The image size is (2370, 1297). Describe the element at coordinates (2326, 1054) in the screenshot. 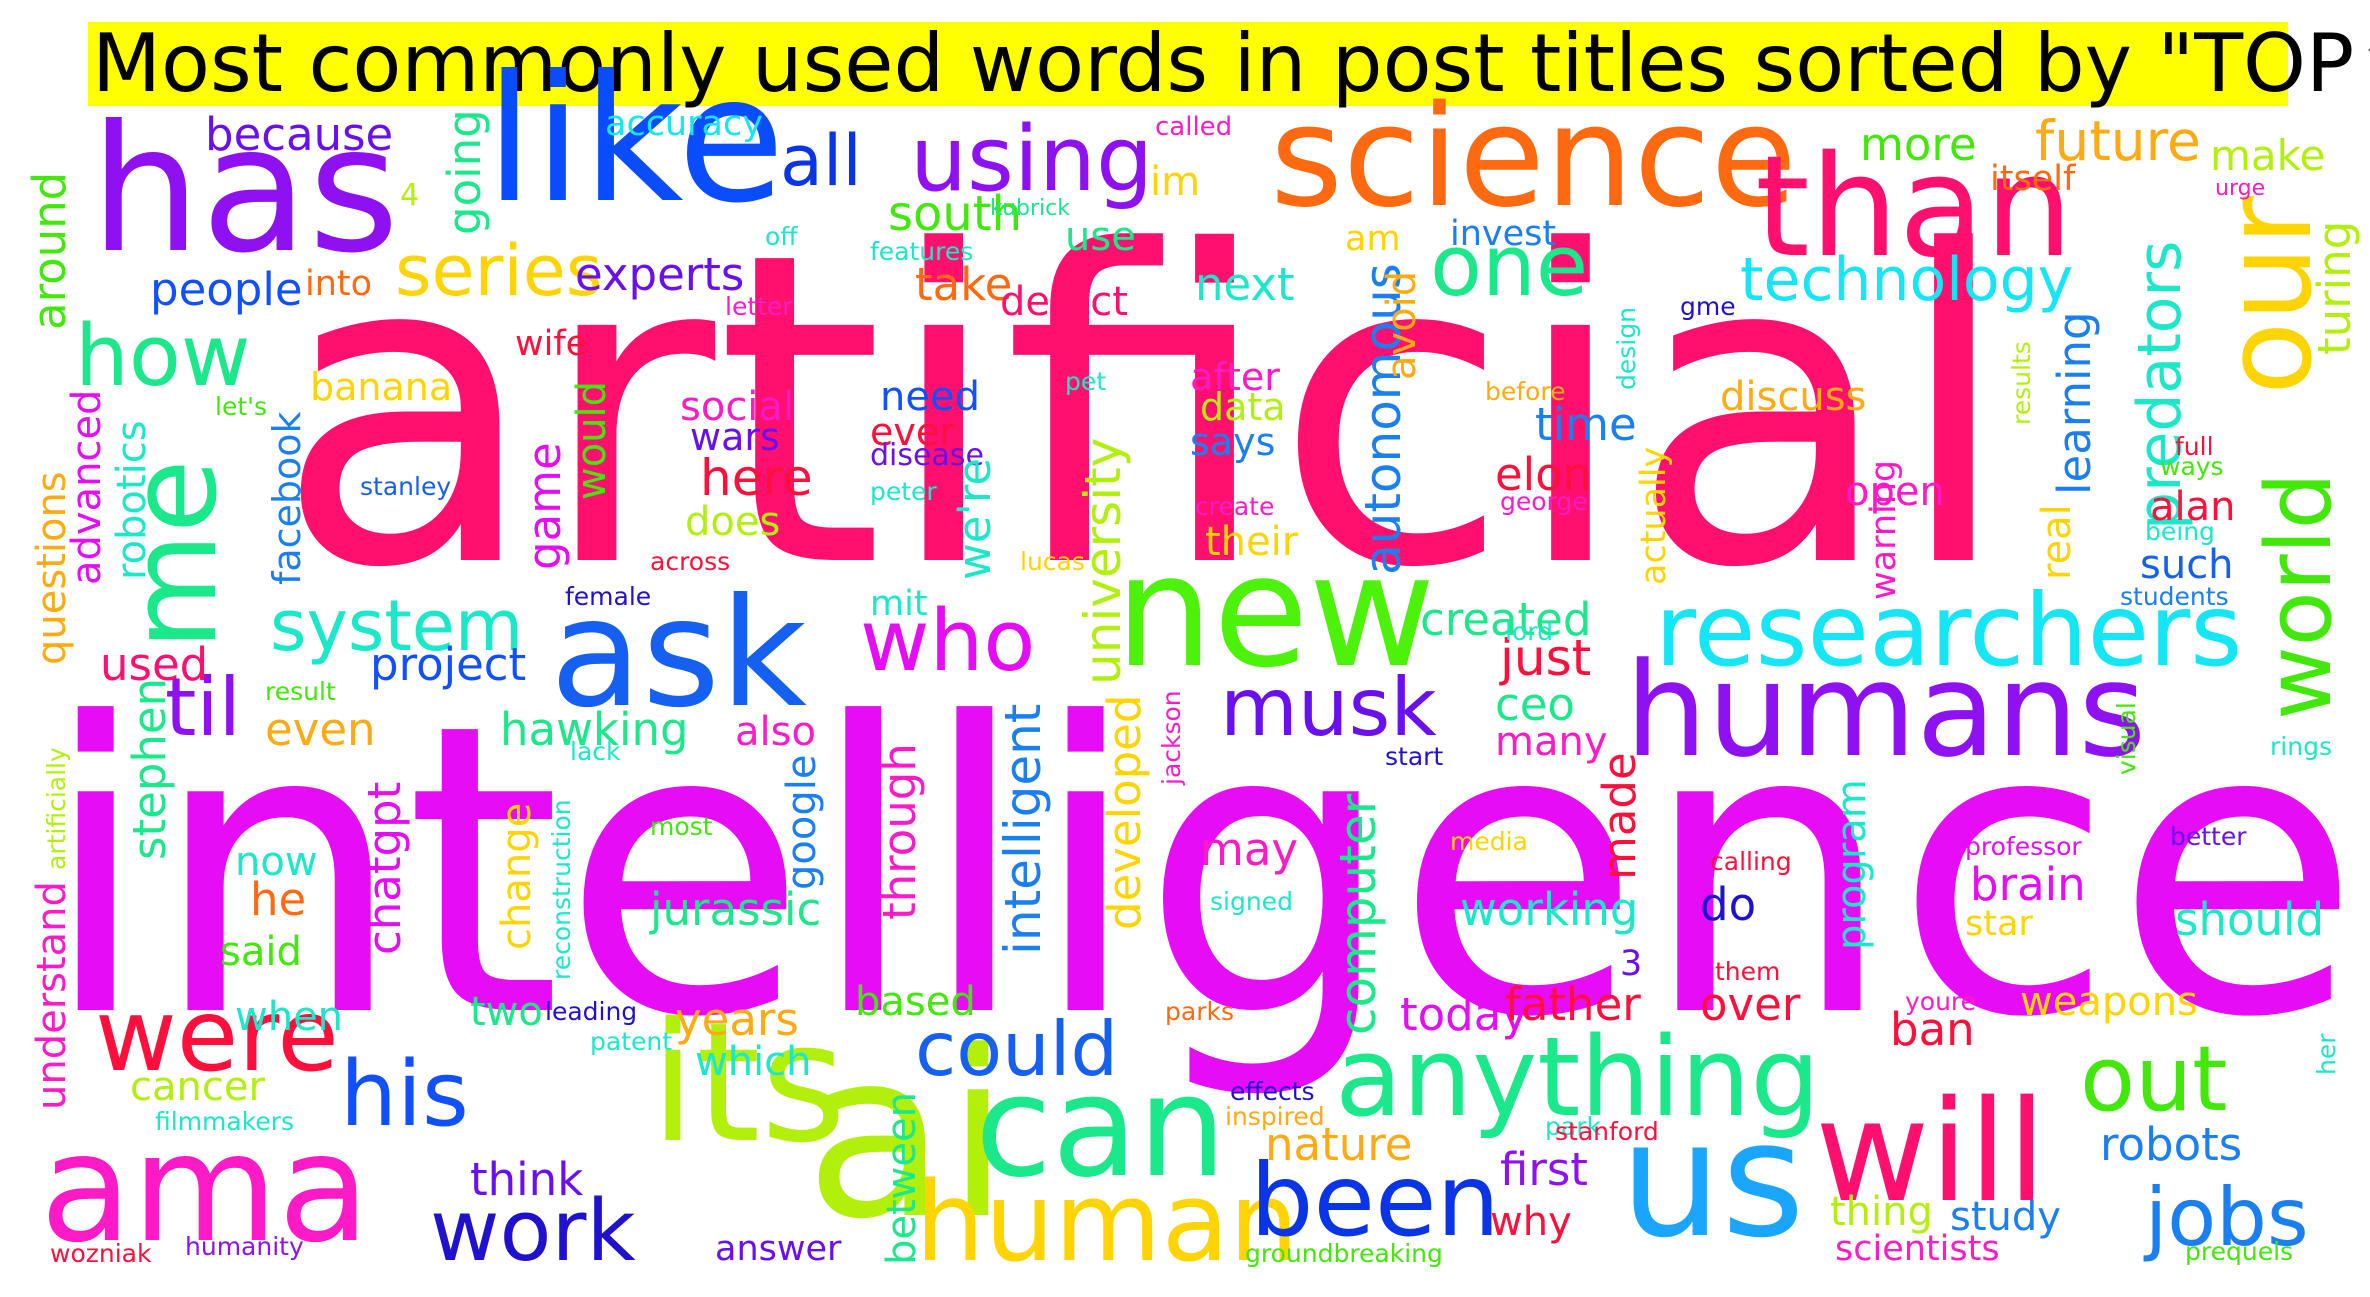

I see `word-her: her` at that location.